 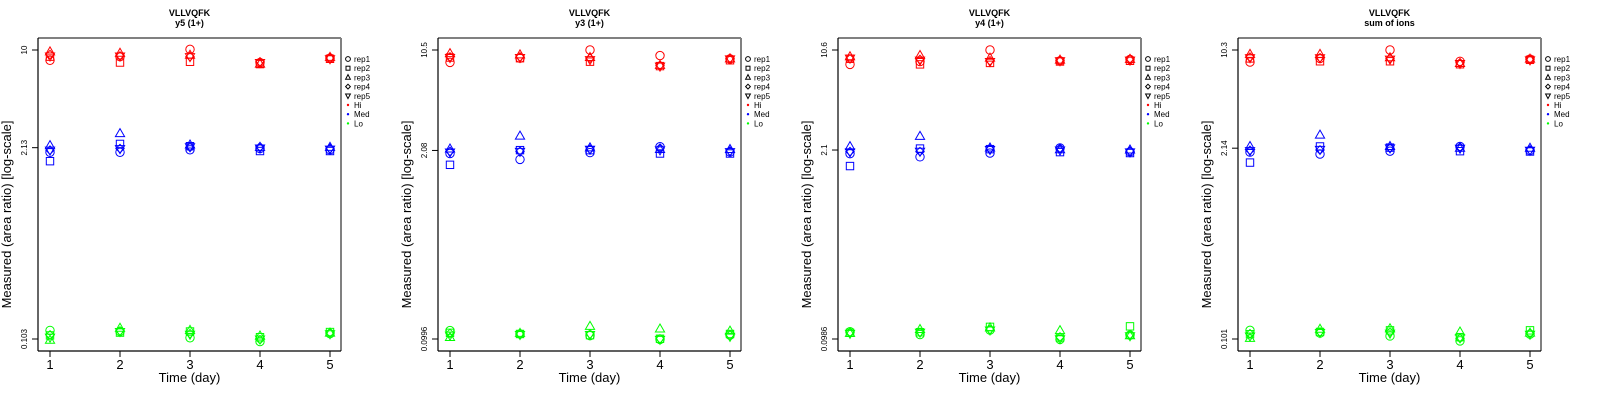 I want to click on data-point-med-rep5-day1, so click(x=50, y=151).